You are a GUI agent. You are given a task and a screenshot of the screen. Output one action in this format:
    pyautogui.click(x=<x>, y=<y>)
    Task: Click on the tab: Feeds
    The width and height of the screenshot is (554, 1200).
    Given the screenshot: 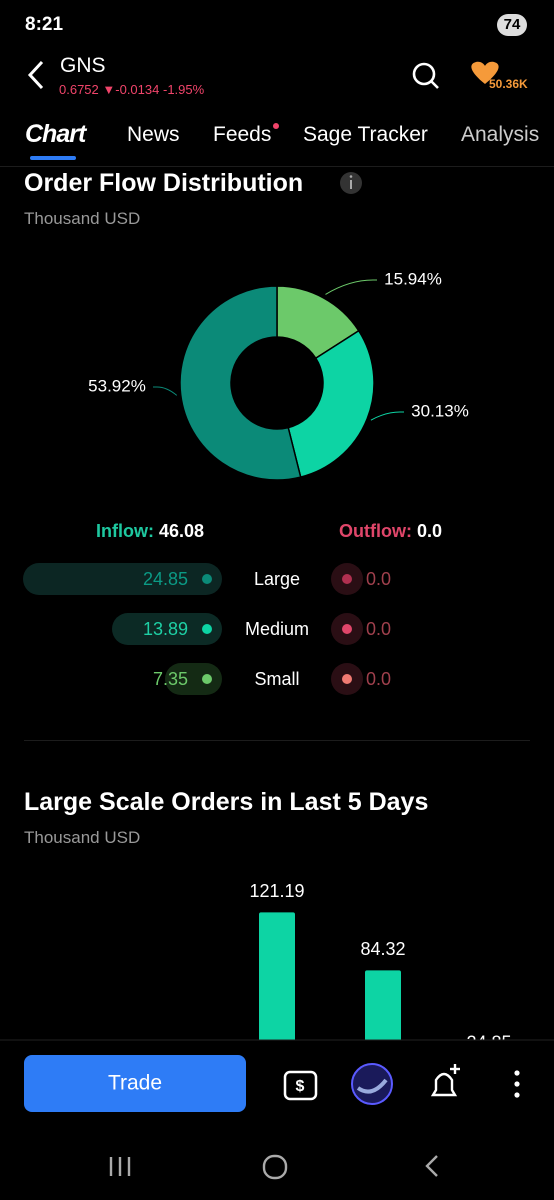 What is the action you would take?
    pyautogui.click(x=242, y=134)
    